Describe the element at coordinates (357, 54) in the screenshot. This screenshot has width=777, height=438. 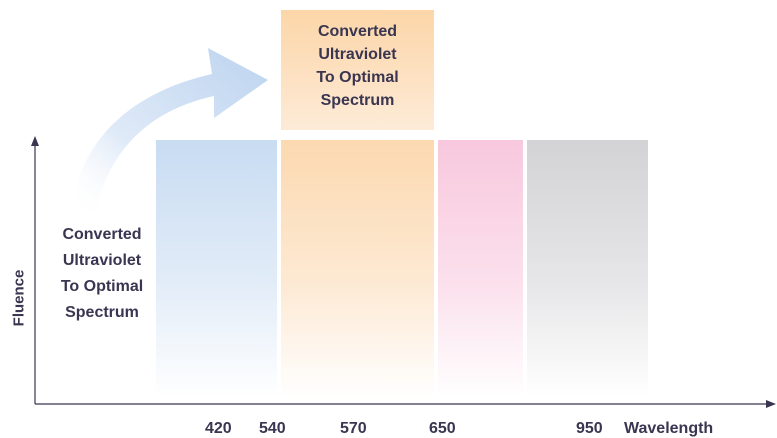
I see `top-box-line-2: Ultraviolet` at that location.